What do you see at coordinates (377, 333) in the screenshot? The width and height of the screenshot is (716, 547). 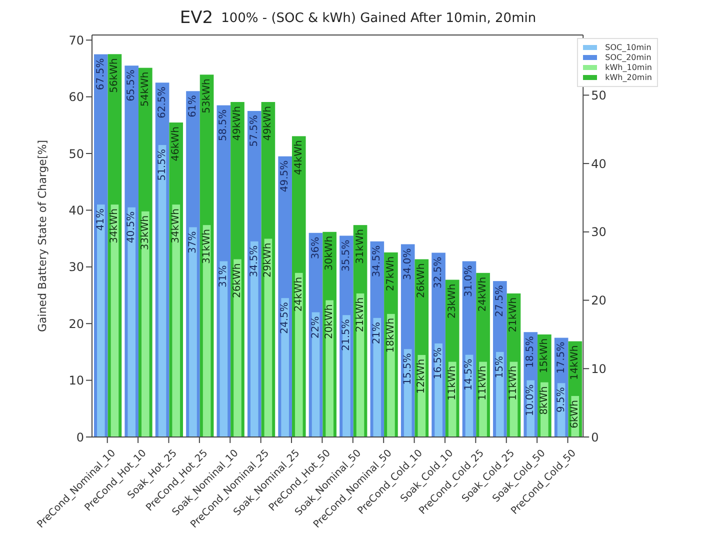 I see `data-label: 21%` at bounding box center [377, 333].